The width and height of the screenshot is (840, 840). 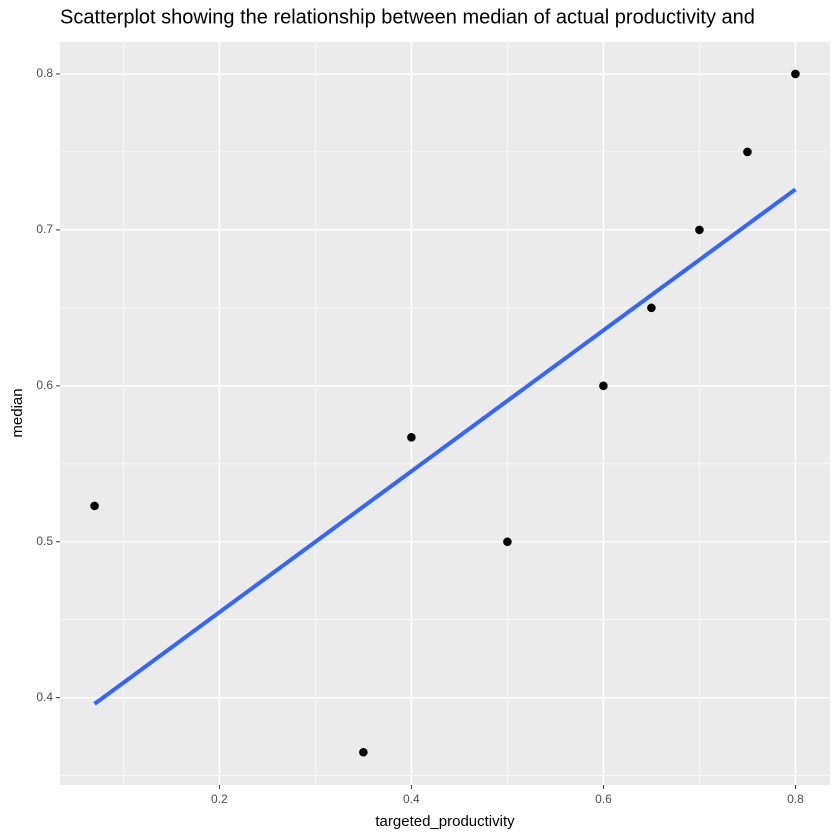 What do you see at coordinates (17, 412) in the screenshot?
I see `y-axis-label: median` at bounding box center [17, 412].